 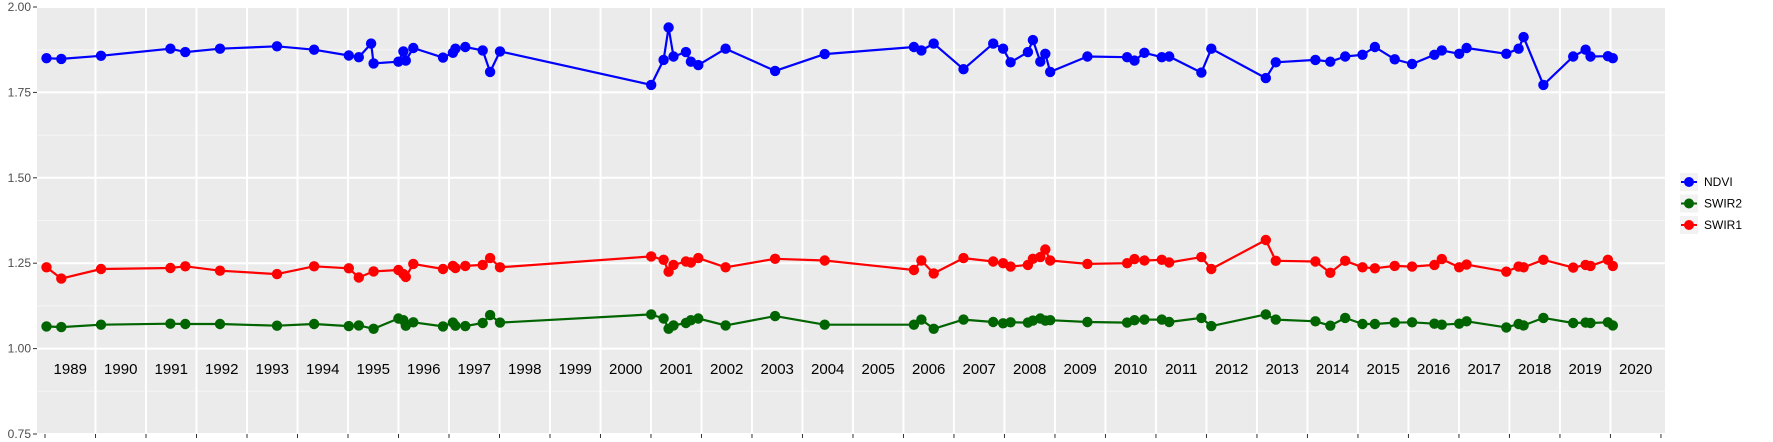 What do you see at coordinates (171, 369) in the screenshot?
I see `year-label: 1991` at bounding box center [171, 369].